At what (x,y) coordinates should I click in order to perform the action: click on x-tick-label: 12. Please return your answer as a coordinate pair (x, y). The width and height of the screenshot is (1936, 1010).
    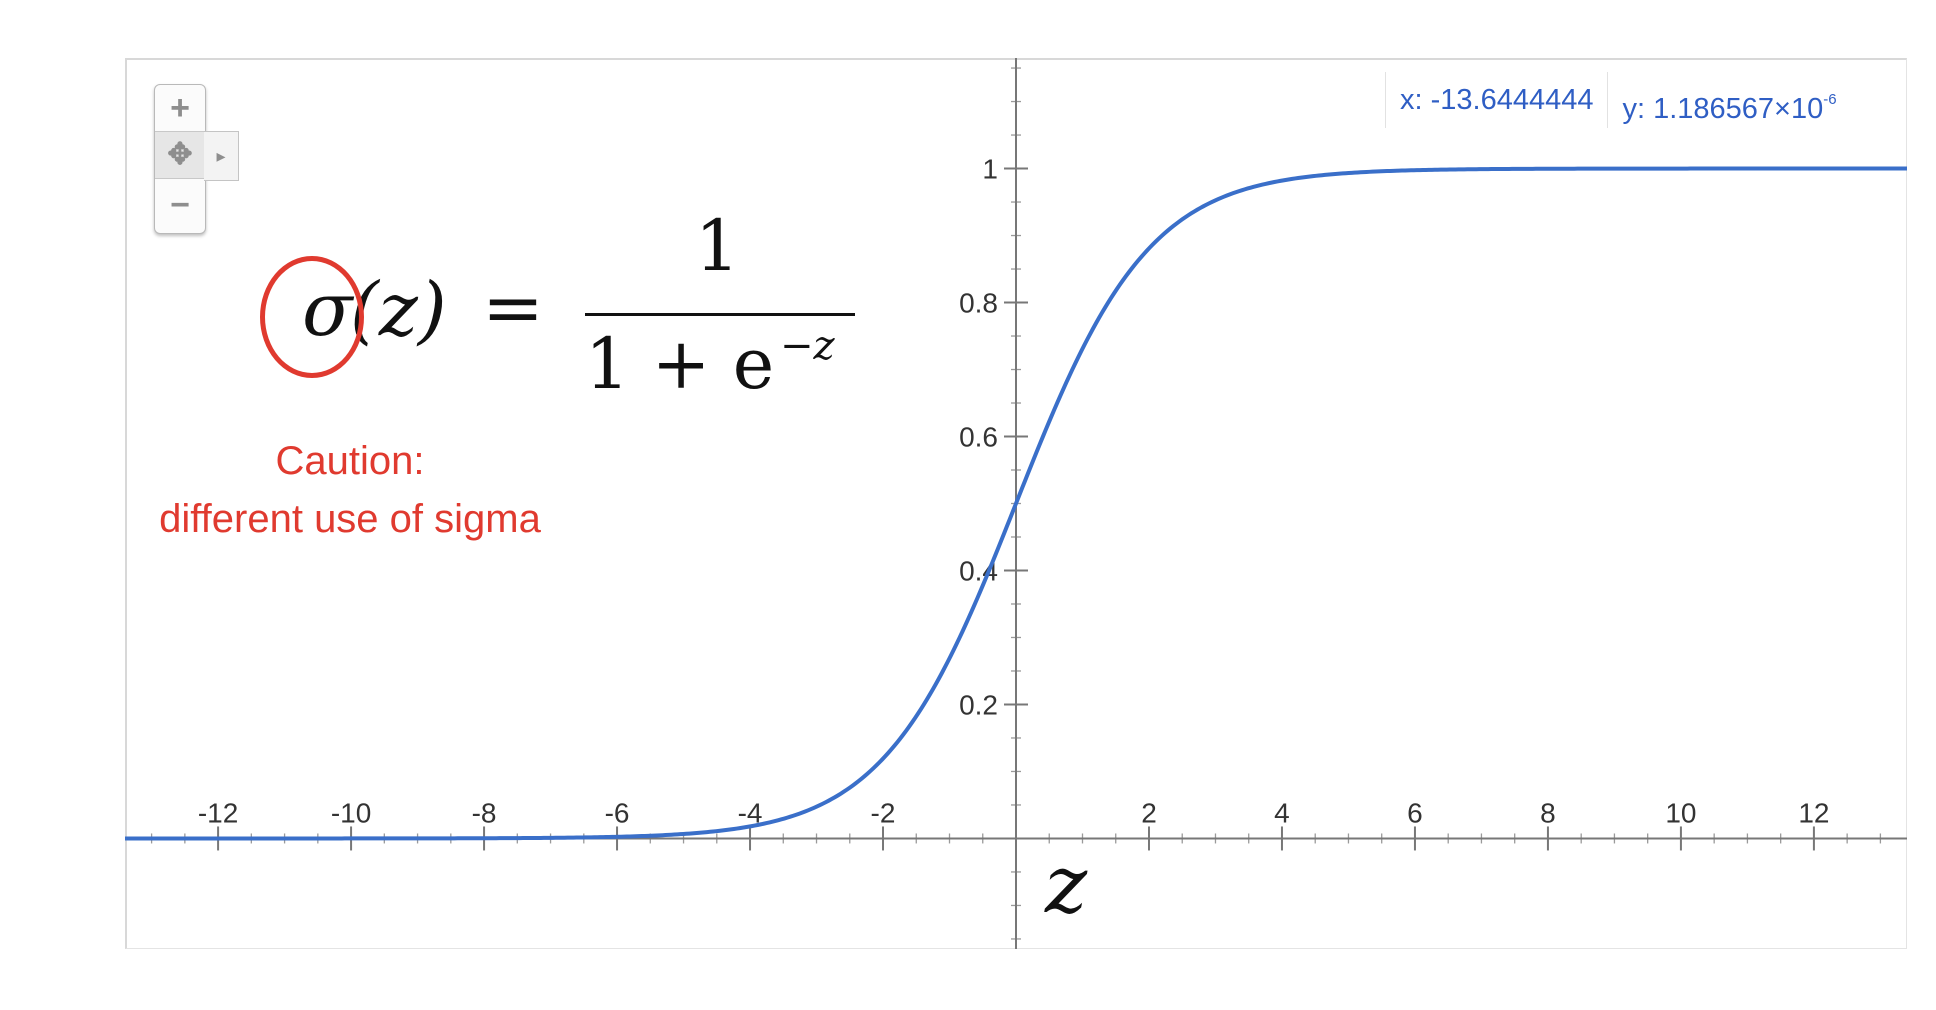
    Looking at the image, I should click on (1813, 812).